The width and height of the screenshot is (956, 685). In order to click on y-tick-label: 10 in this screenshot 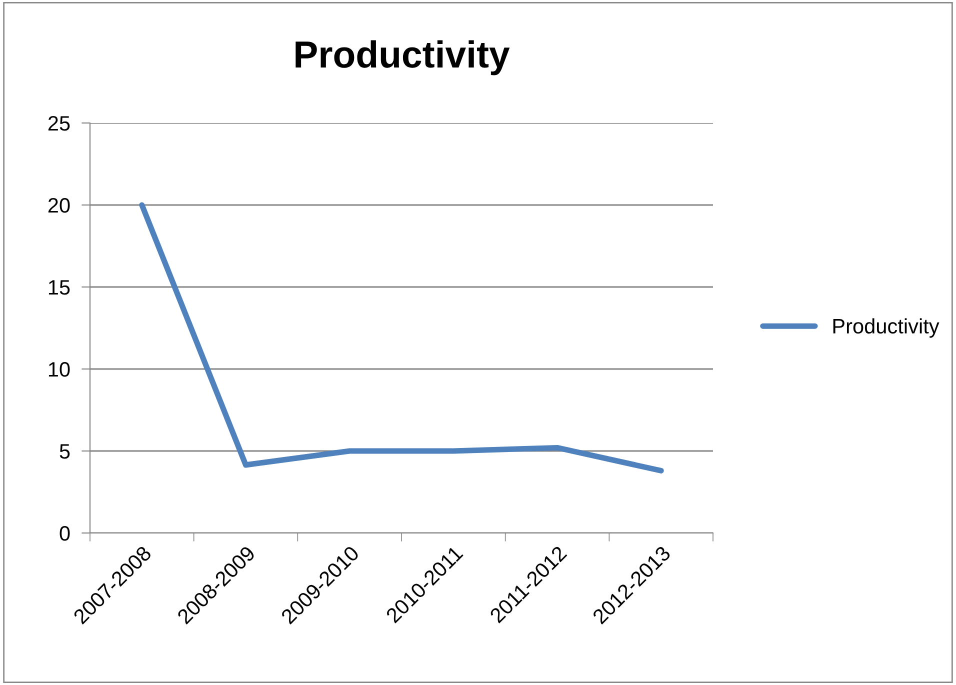, I will do `click(59, 369)`.